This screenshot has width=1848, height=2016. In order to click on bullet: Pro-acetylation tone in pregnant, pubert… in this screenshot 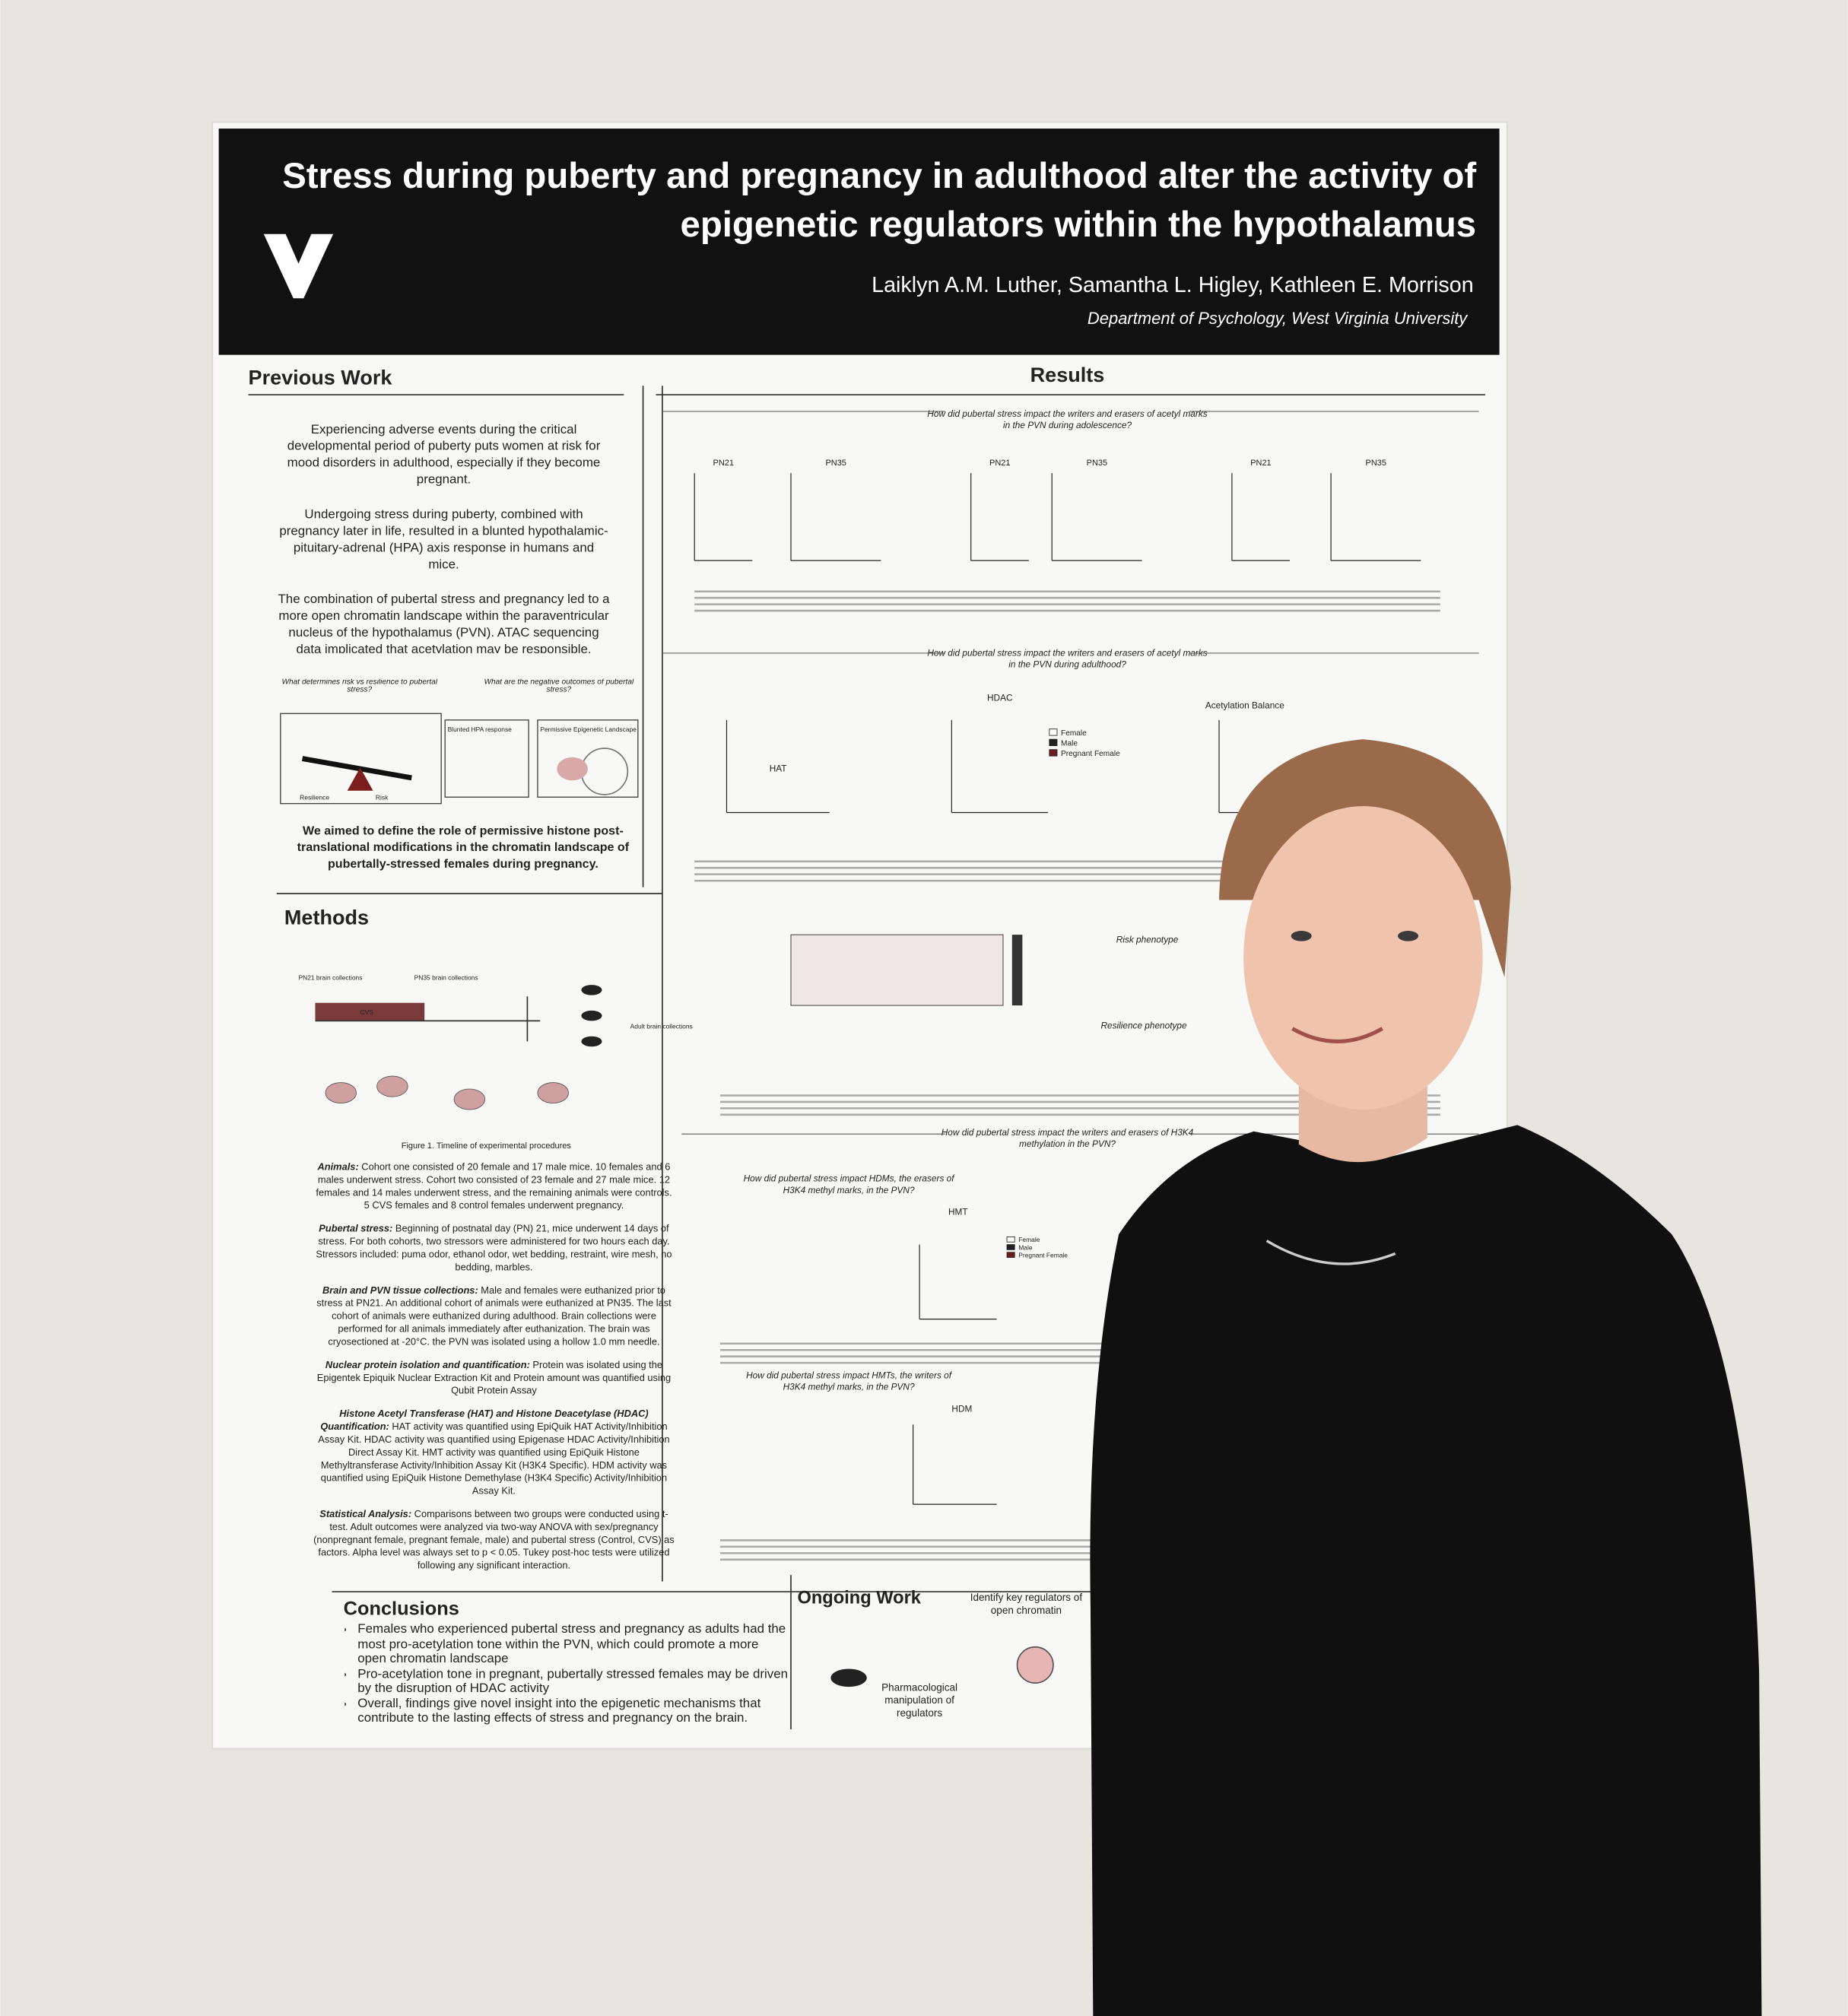, I will do `click(572, 1682)`.